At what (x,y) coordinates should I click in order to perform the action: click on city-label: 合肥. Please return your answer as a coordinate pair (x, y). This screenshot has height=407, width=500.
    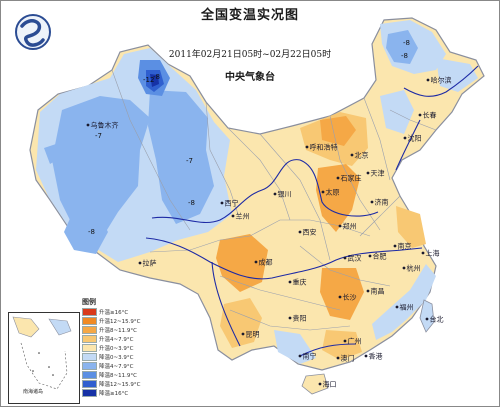
    Looking at the image, I should click on (380, 256).